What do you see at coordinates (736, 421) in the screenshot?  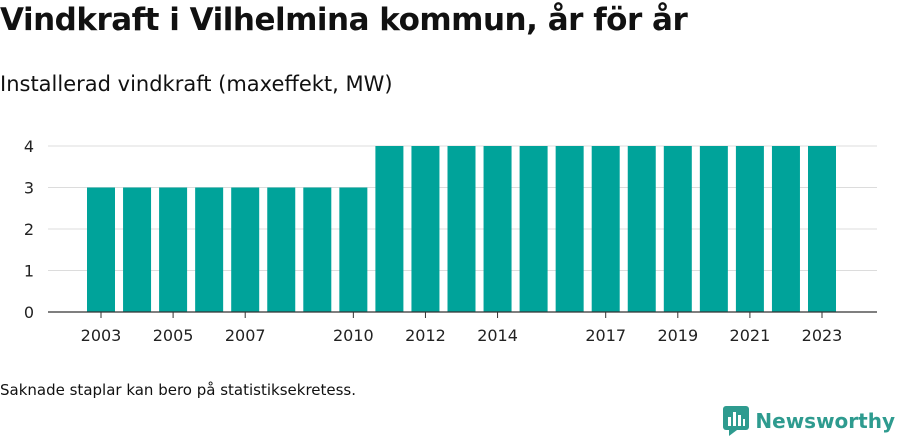 I see `newsworthy-logo-icon` at bounding box center [736, 421].